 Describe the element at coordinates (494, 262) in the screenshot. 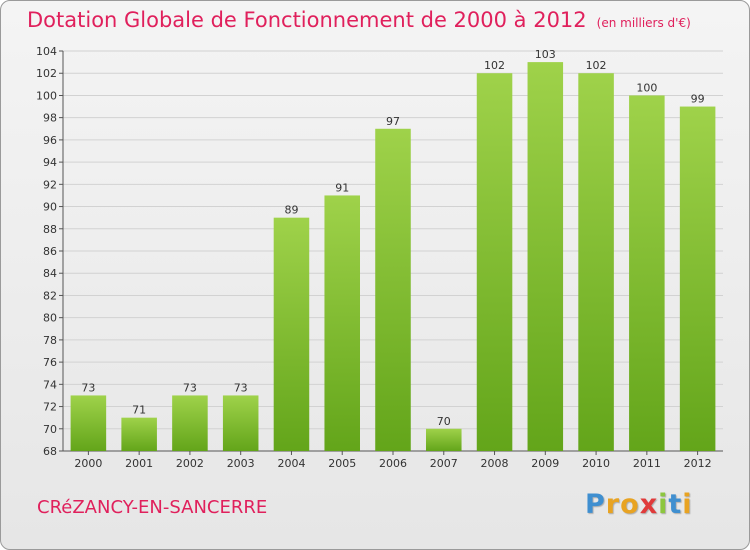

I see `bar-2008` at that location.